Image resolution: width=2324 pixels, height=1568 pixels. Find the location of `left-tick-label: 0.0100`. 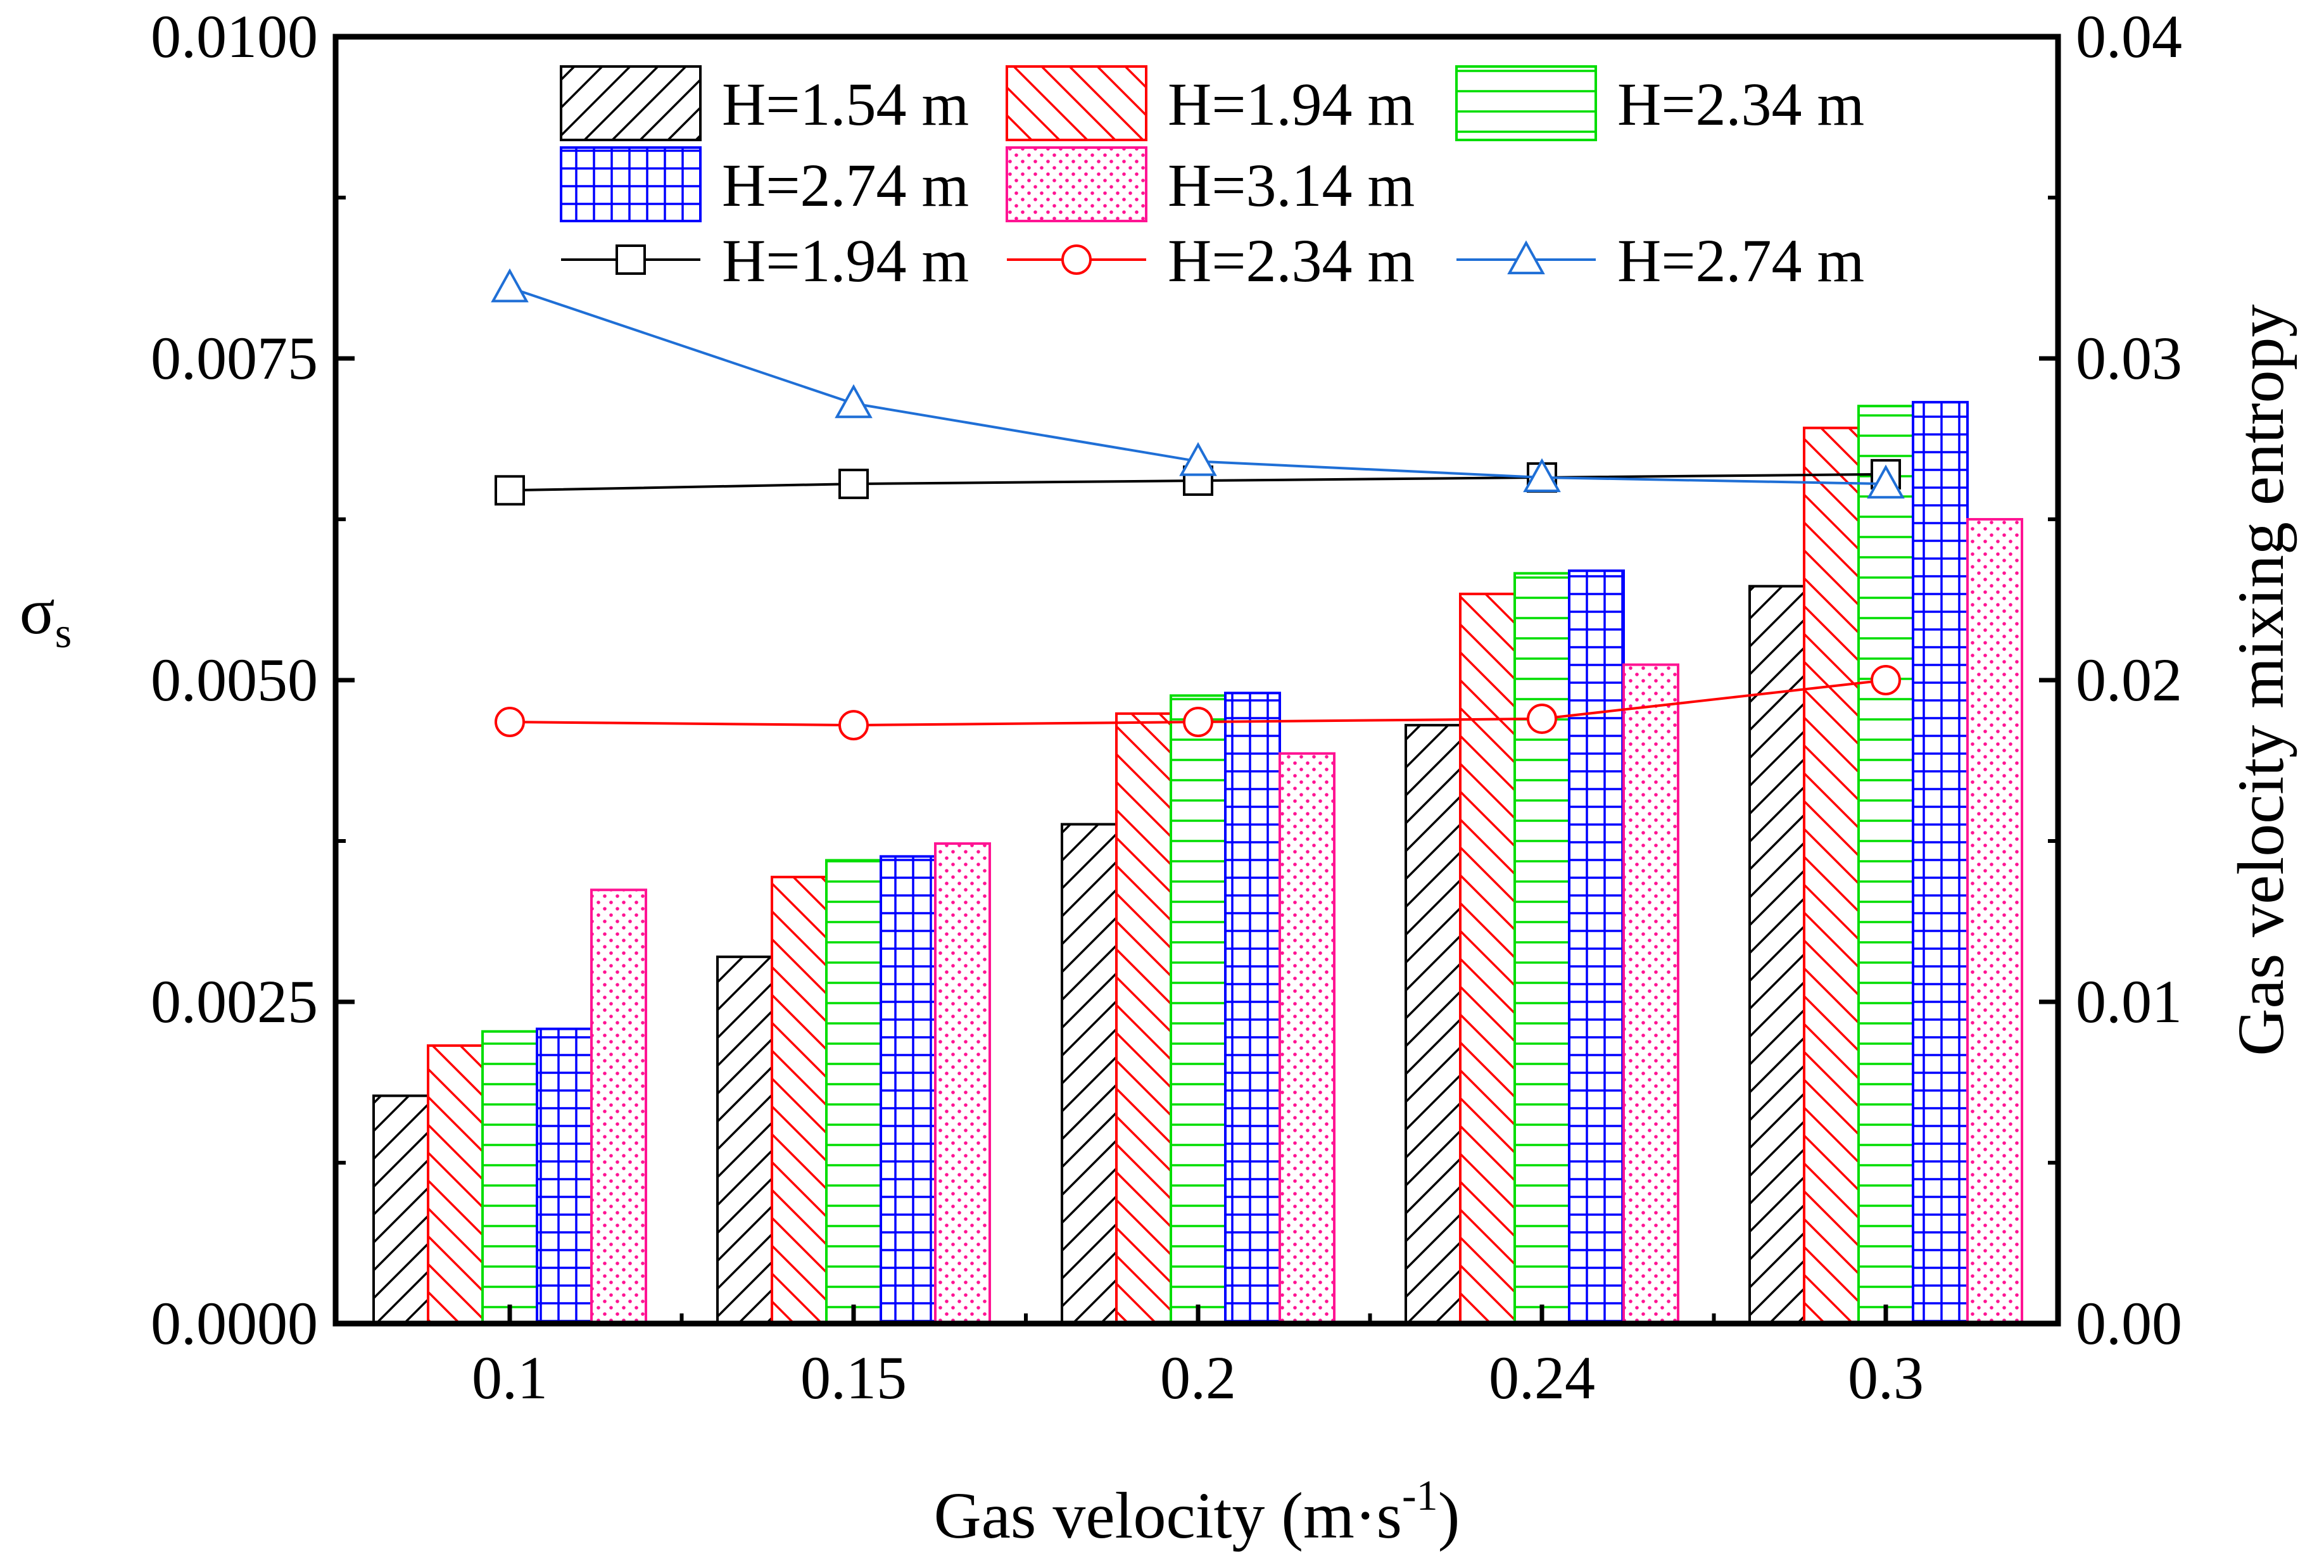

left-tick-label: 0.0100 is located at coordinates (234, 36).